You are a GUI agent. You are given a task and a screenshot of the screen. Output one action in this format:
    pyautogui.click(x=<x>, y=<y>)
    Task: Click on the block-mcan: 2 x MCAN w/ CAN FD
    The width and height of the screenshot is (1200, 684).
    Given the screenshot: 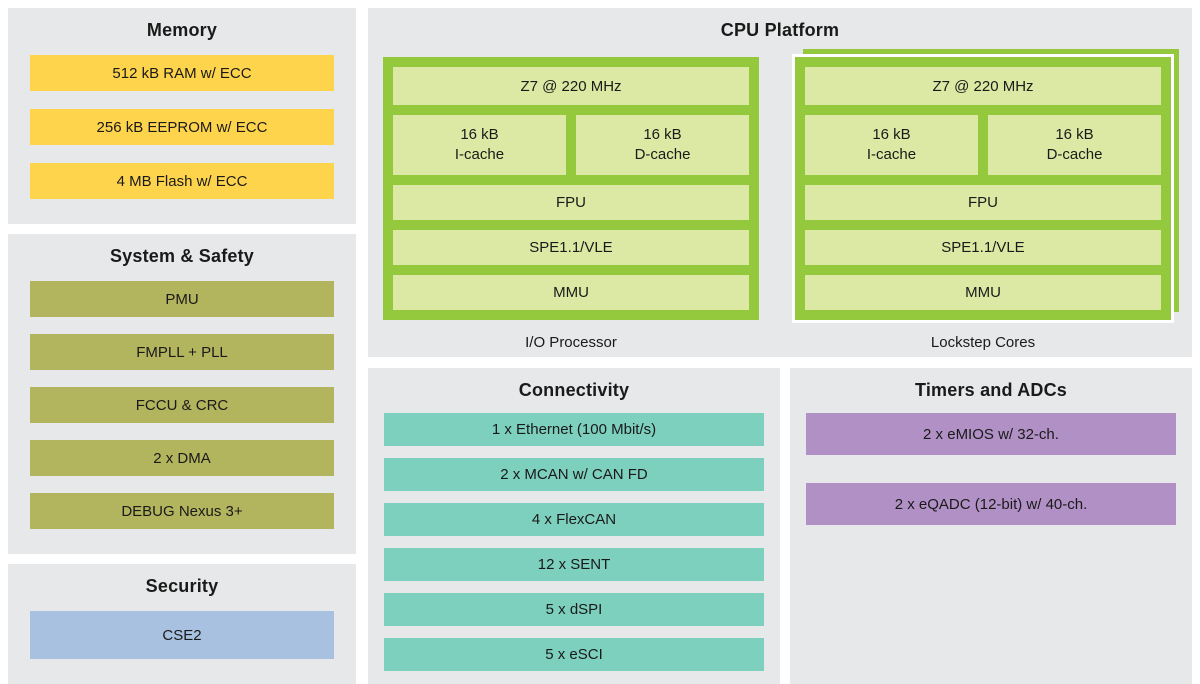 What is the action you would take?
    pyautogui.click(x=574, y=474)
    